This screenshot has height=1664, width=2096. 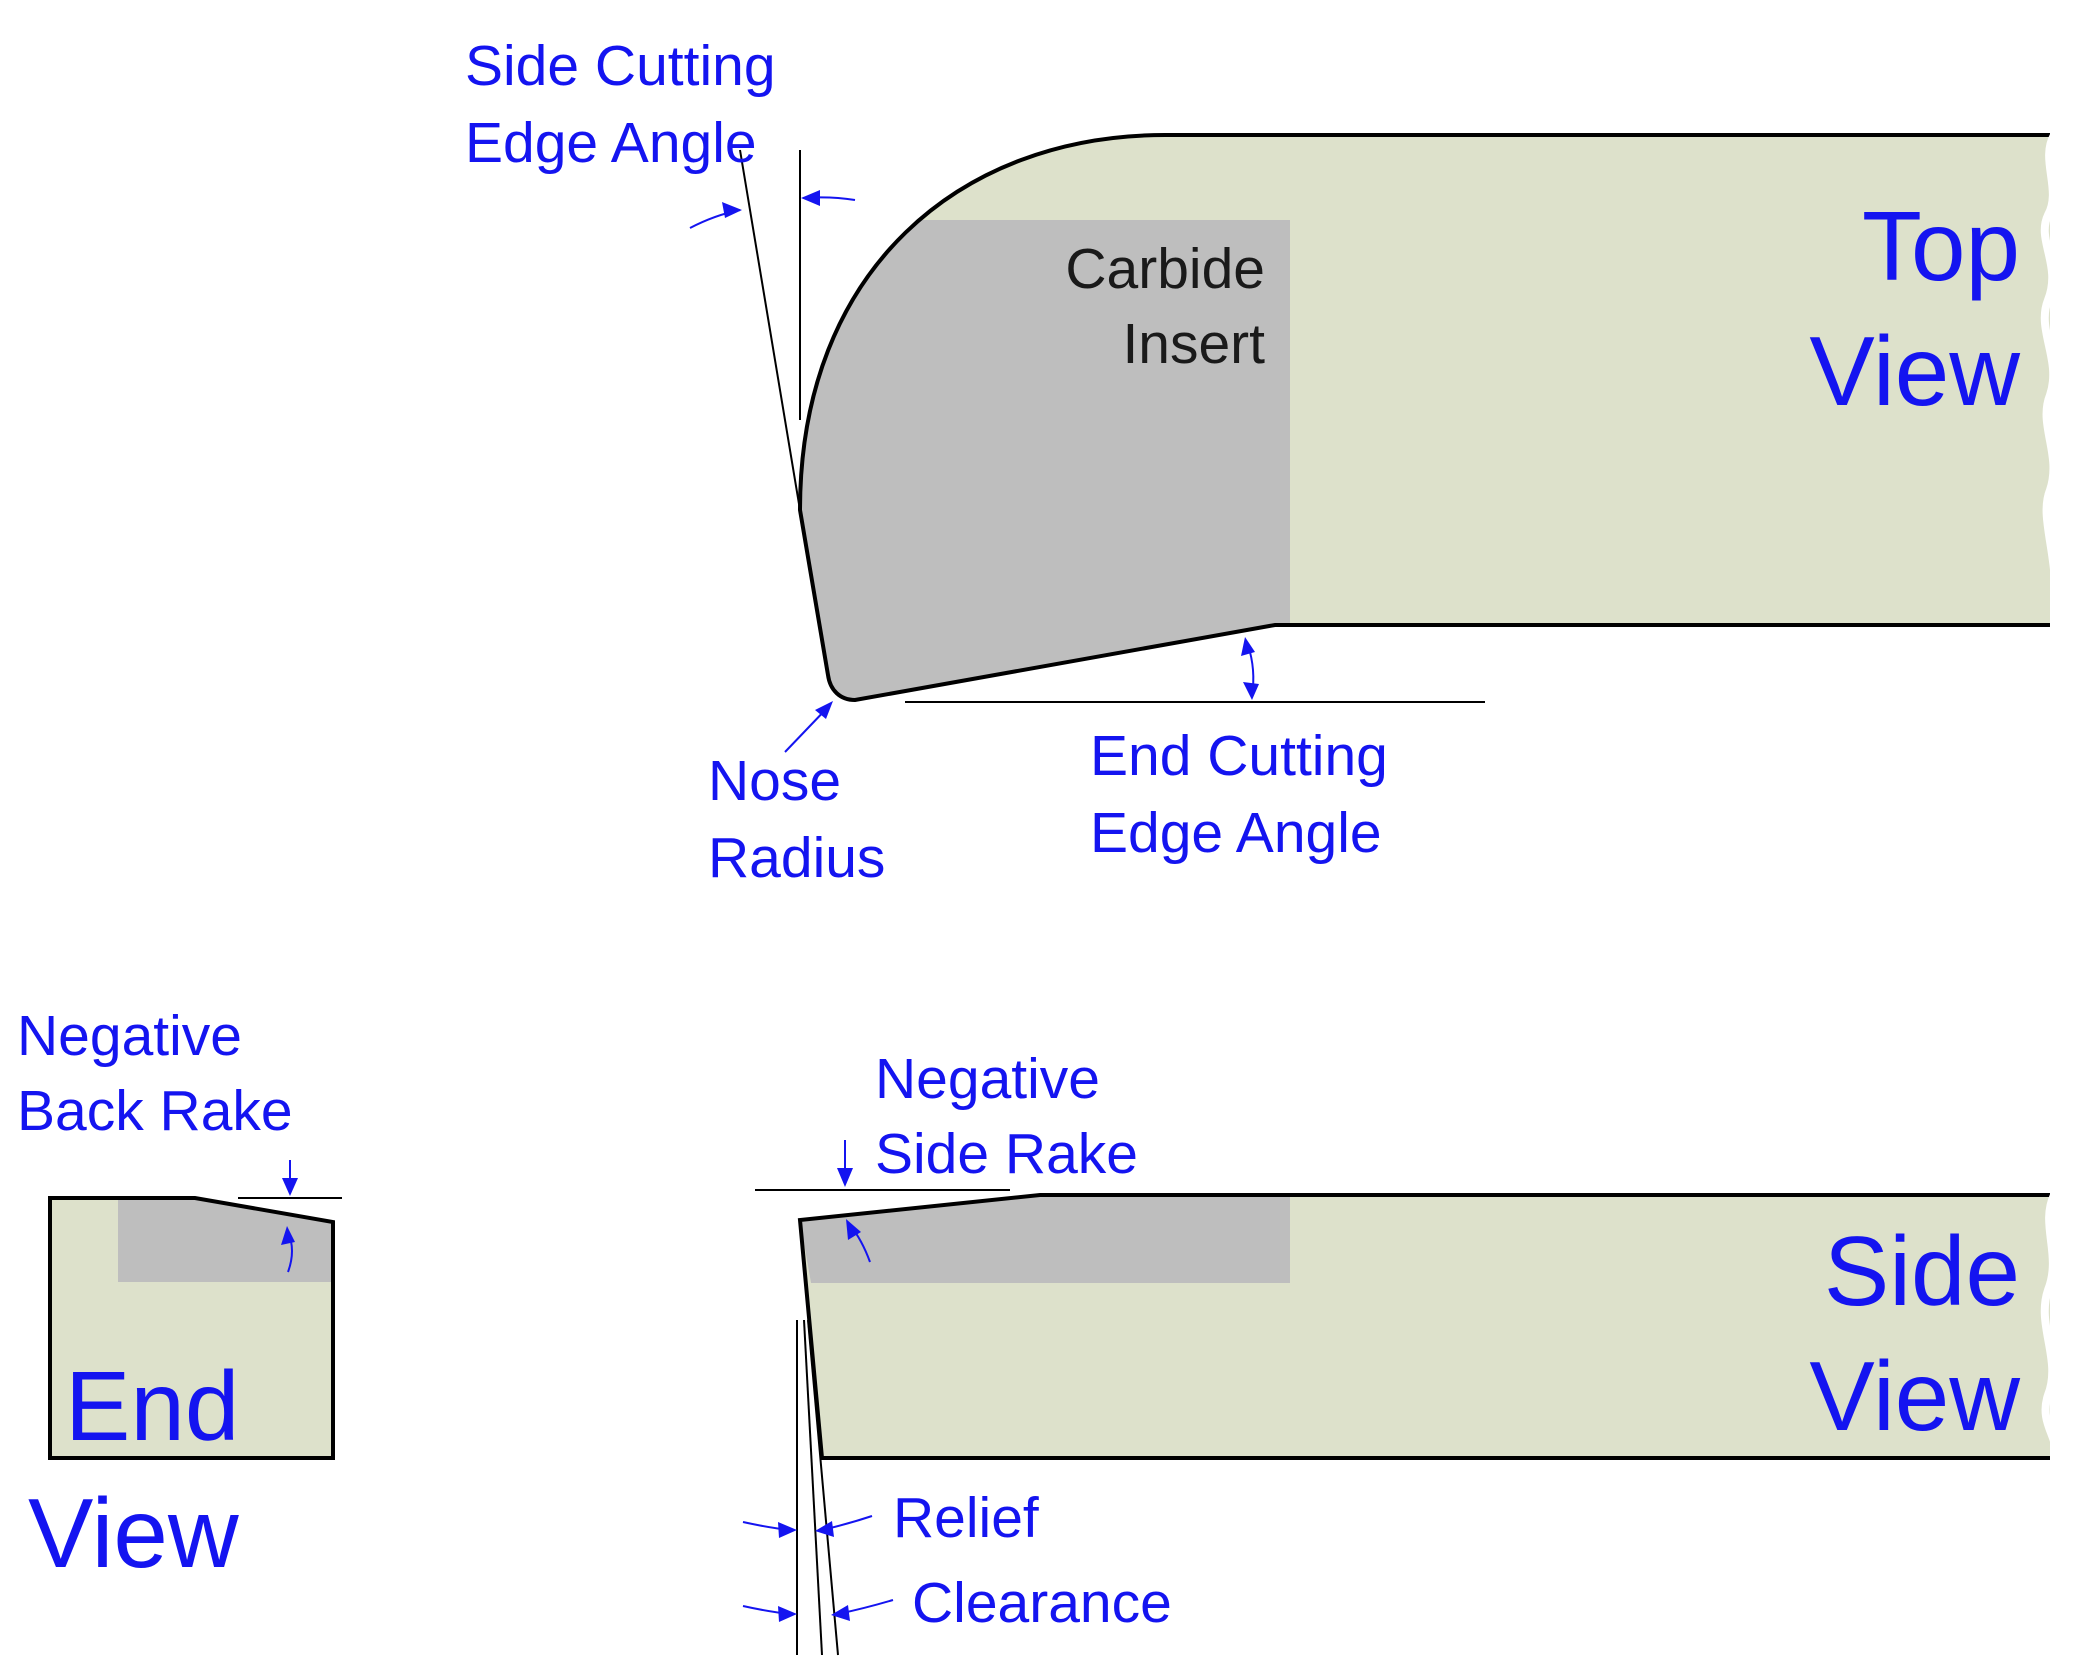 I want to click on end-view-title-line2: View, so click(x=134, y=1533).